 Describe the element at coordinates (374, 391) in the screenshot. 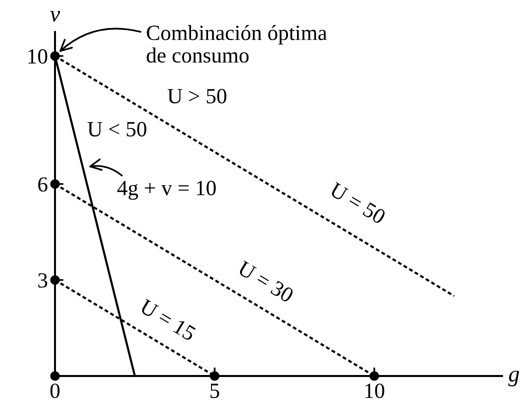

I see `x-tick-label: 10` at that location.